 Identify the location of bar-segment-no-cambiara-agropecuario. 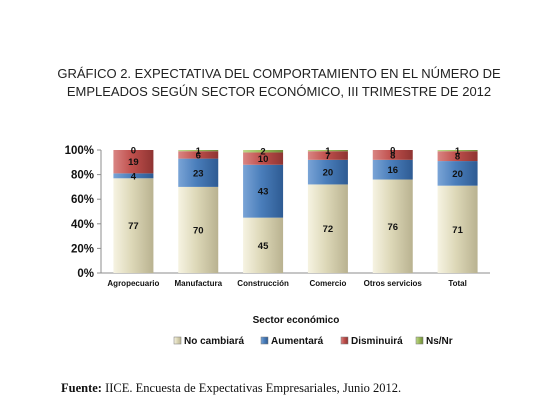
(133, 225).